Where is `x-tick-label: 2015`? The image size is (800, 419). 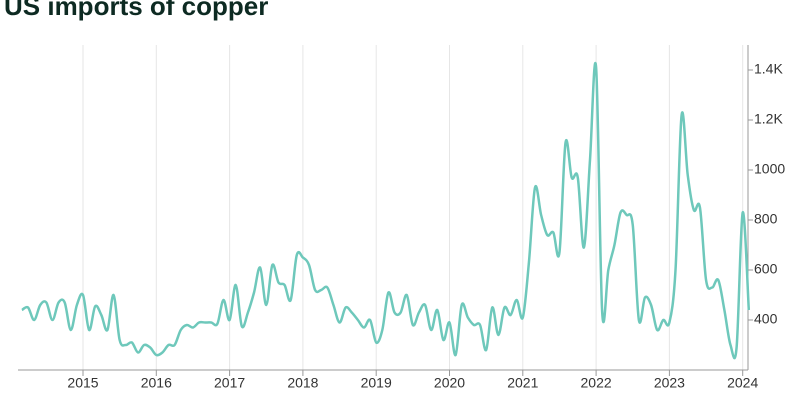 x-tick-label: 2015 is located at coordinates (82, 383).